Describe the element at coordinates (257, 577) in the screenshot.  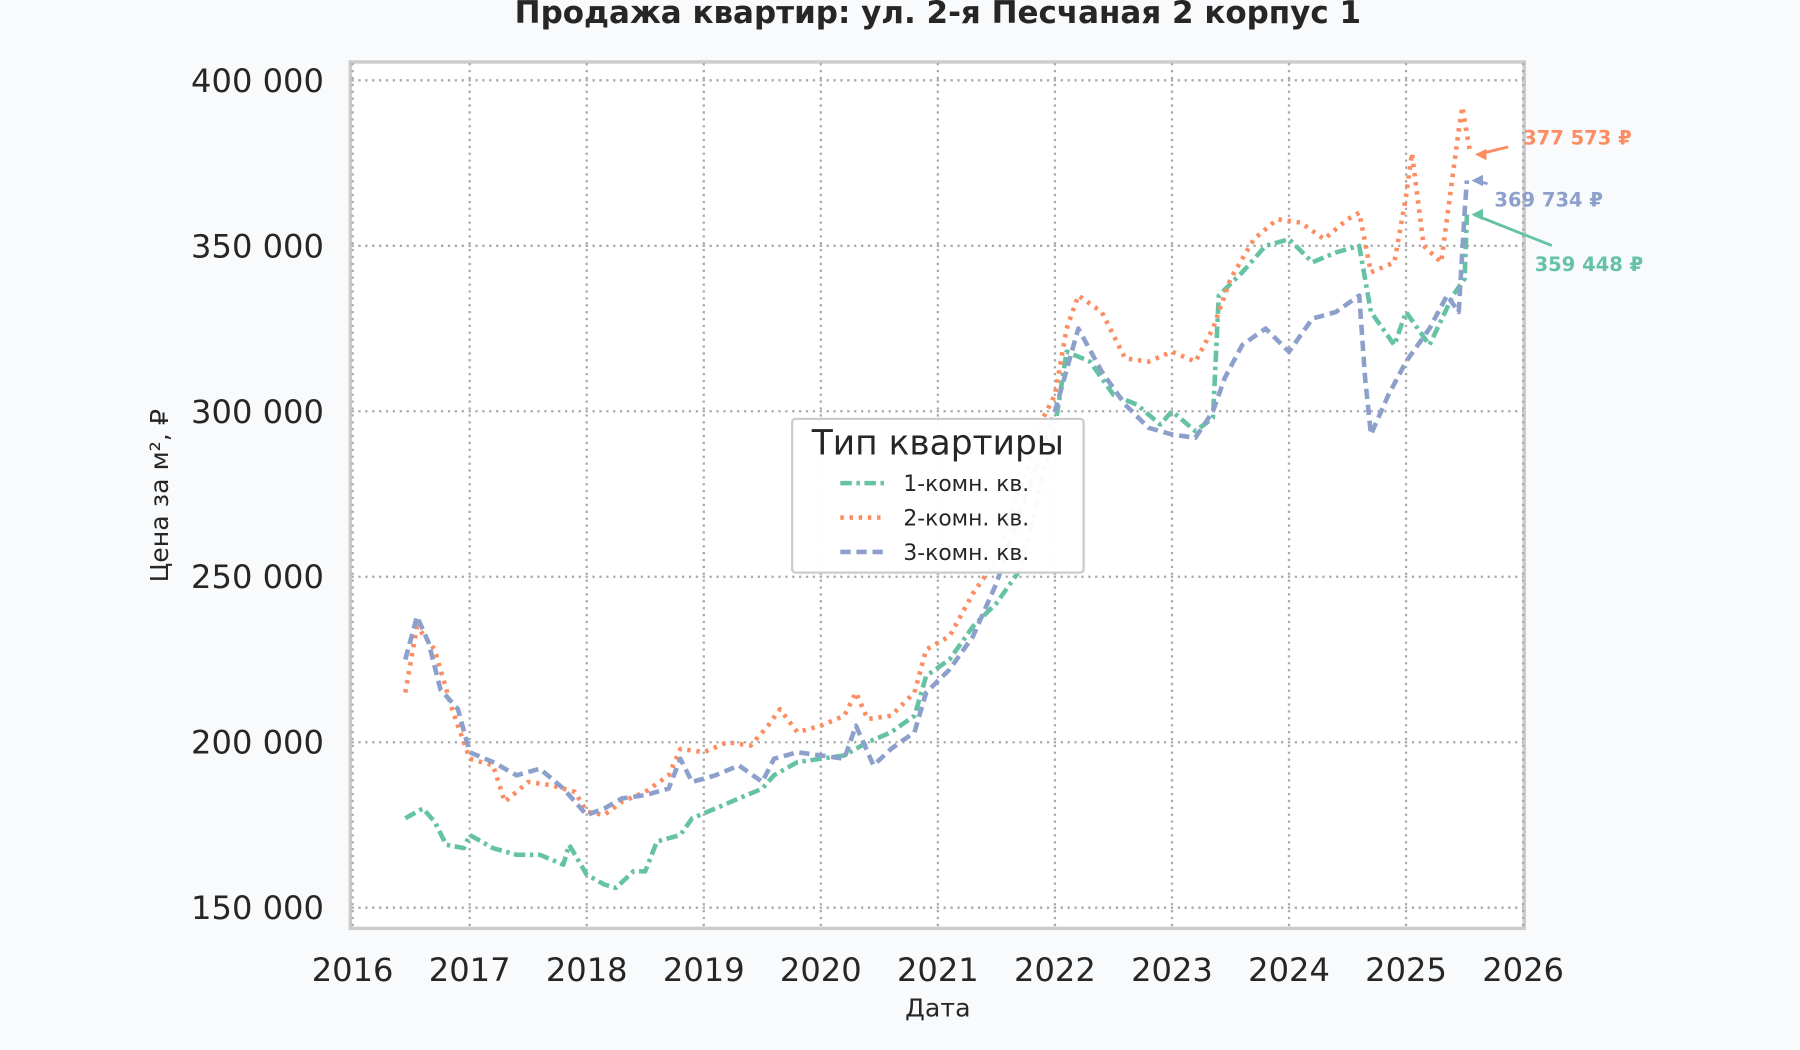
I see `y-tick-label: 250 000` at that location.